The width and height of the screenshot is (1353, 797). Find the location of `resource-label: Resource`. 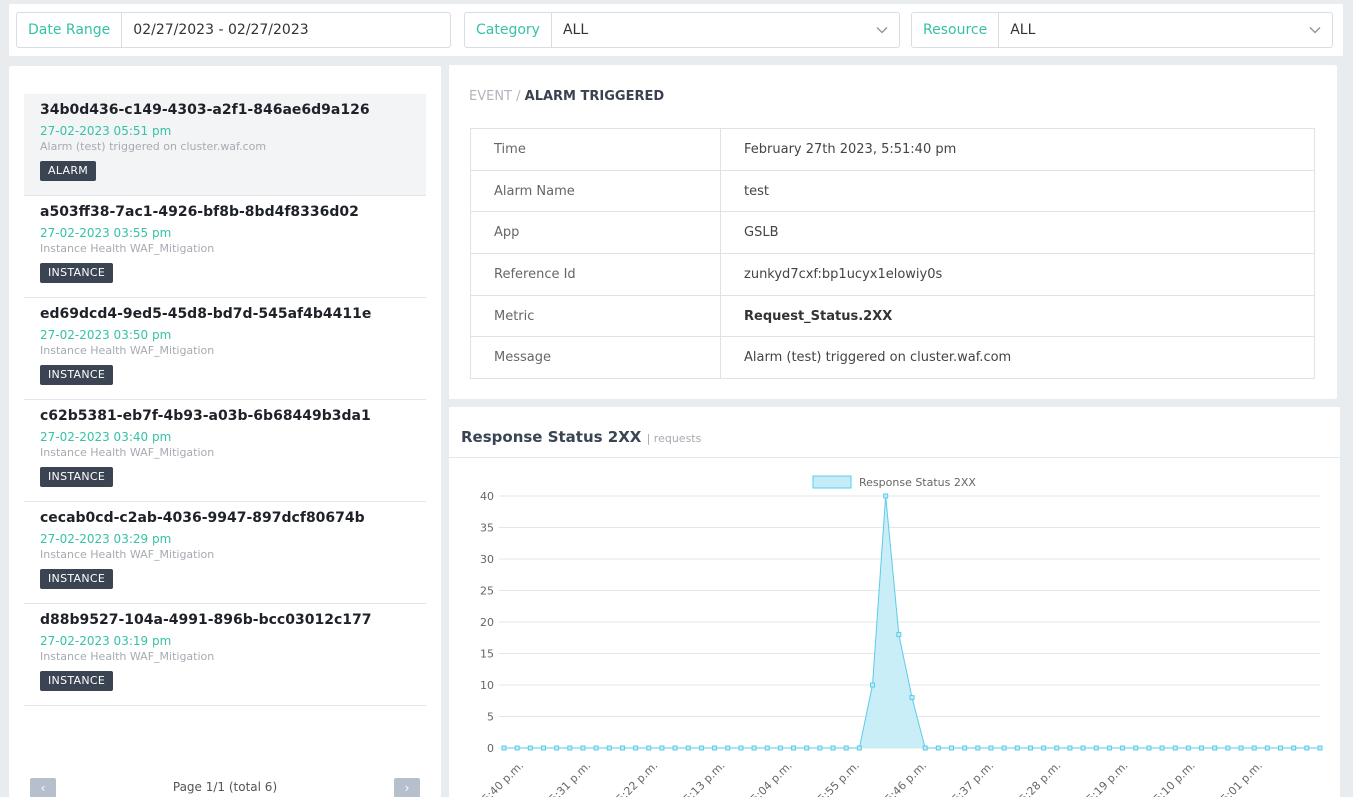

resource-label: Resource is located at coordinates (956, 30).